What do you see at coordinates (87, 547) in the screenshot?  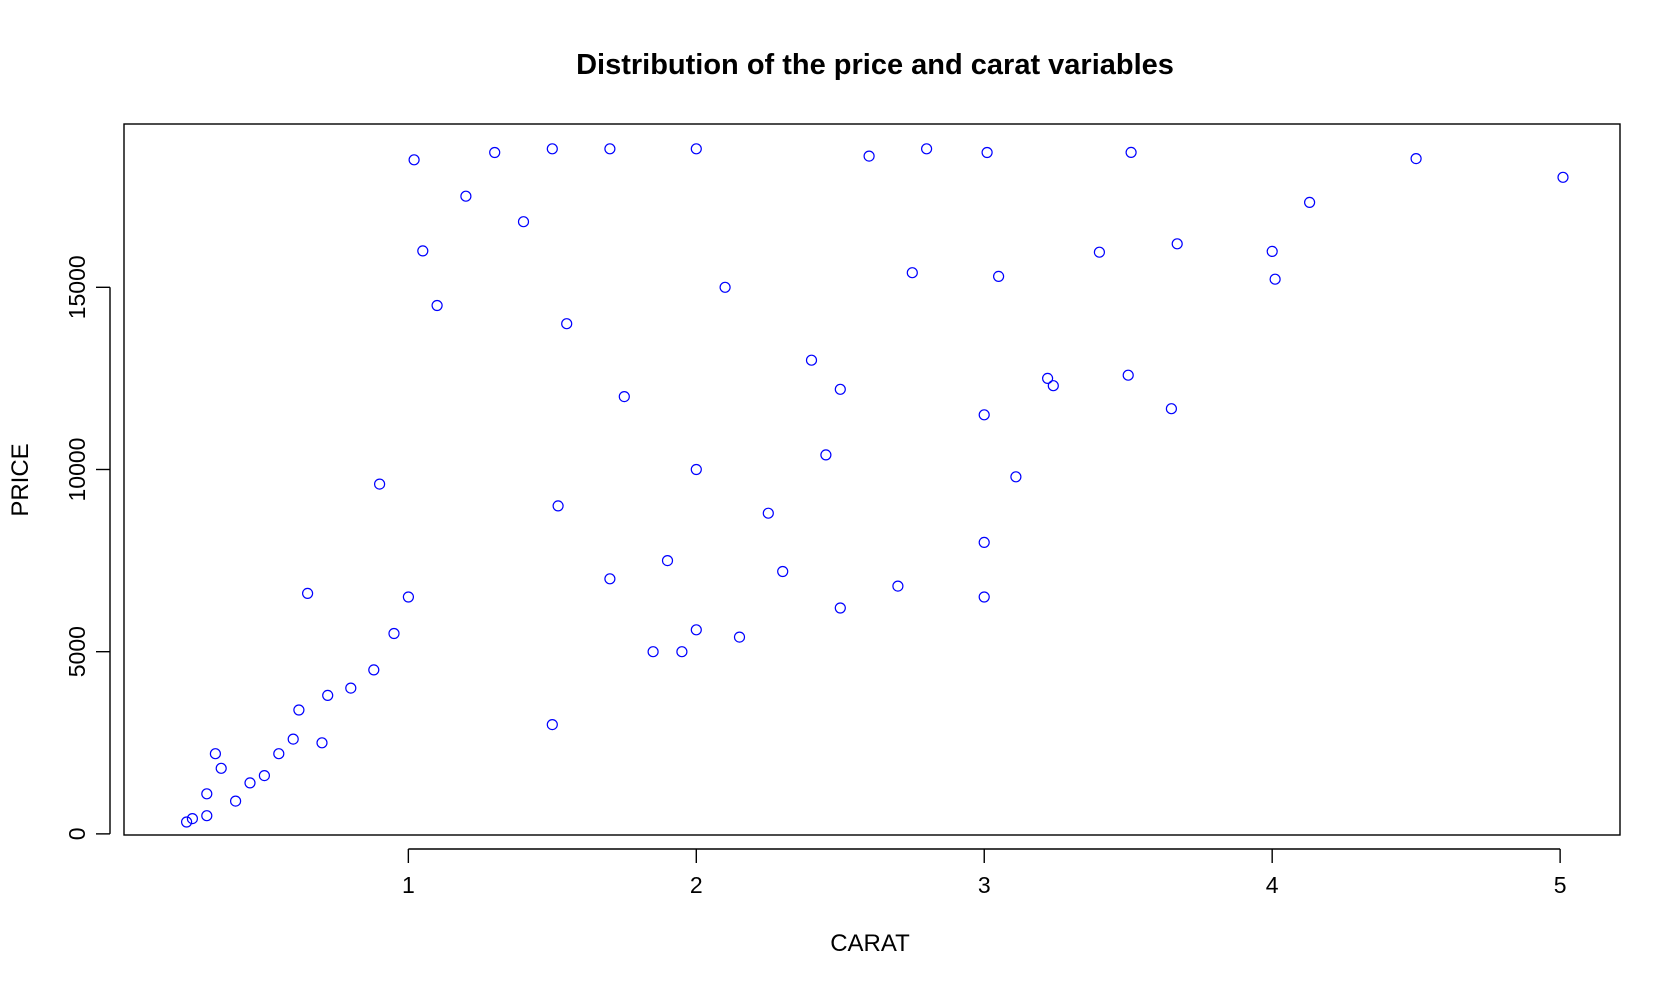 I see `y-axis: 0 5000 10000 15000` at bounding box center [87, 547].